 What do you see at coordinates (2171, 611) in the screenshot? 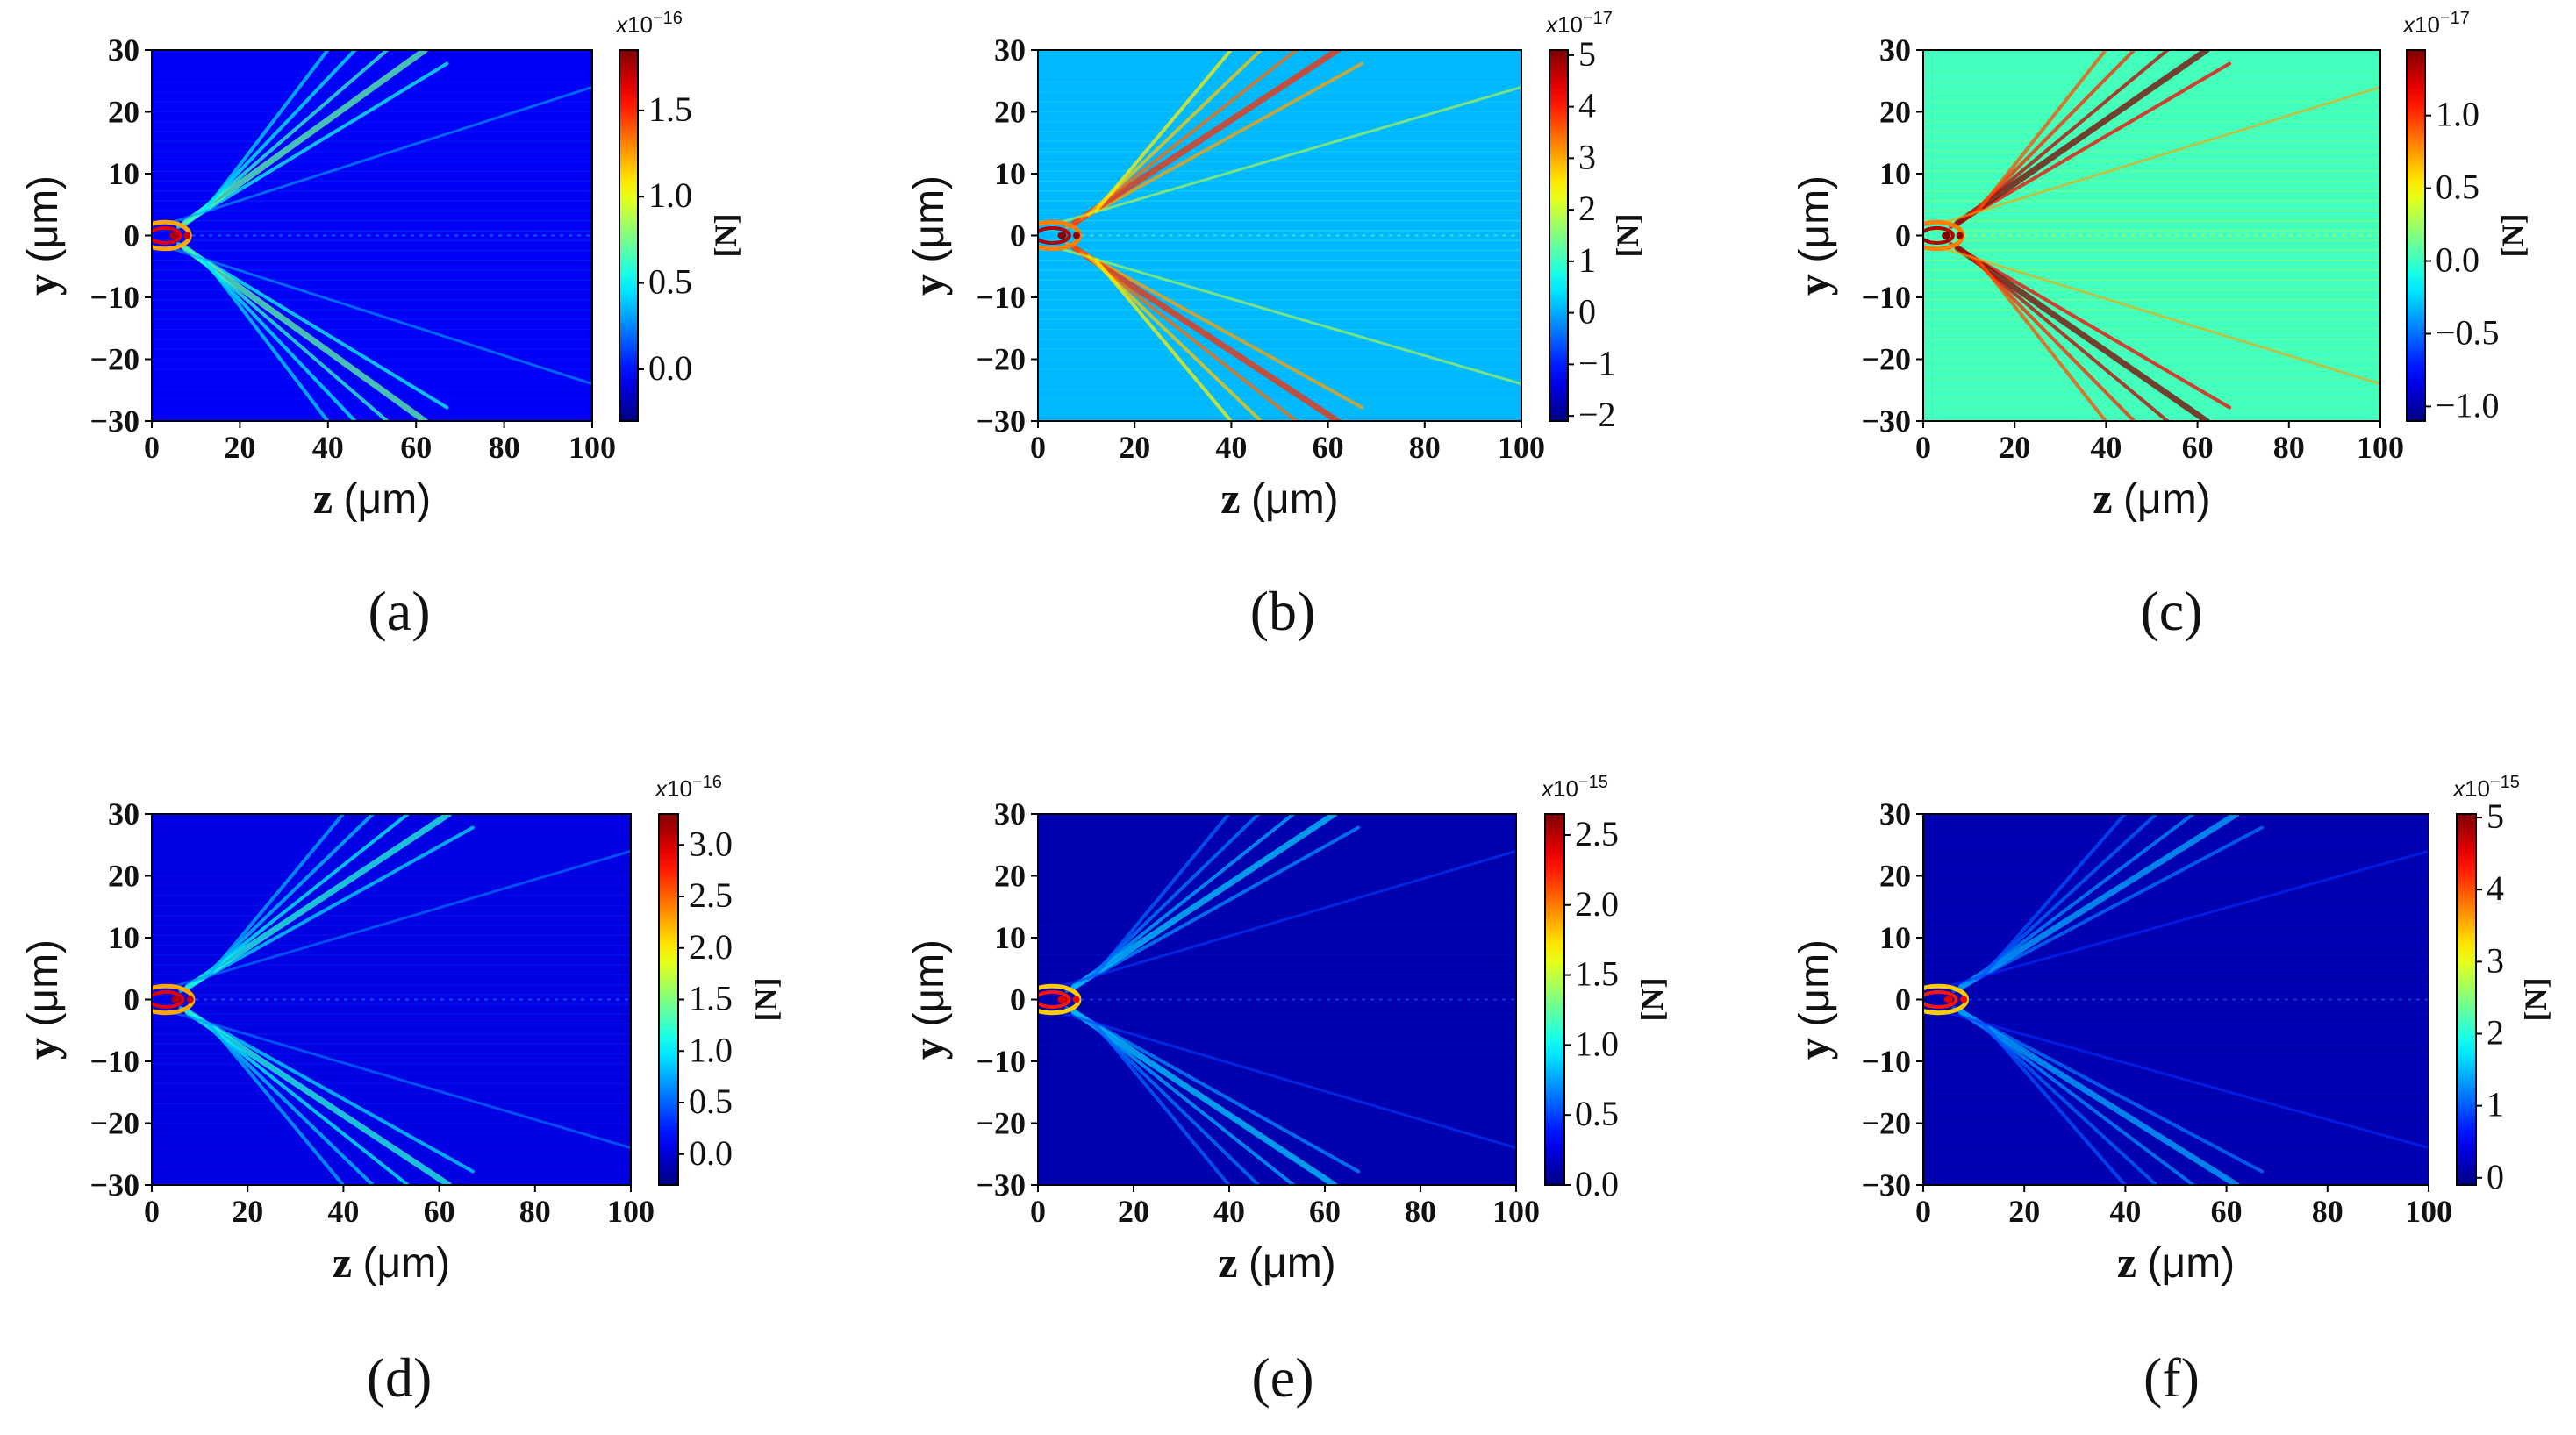
I see `panel-caption: (c)` at bounding box center [2171, 611].